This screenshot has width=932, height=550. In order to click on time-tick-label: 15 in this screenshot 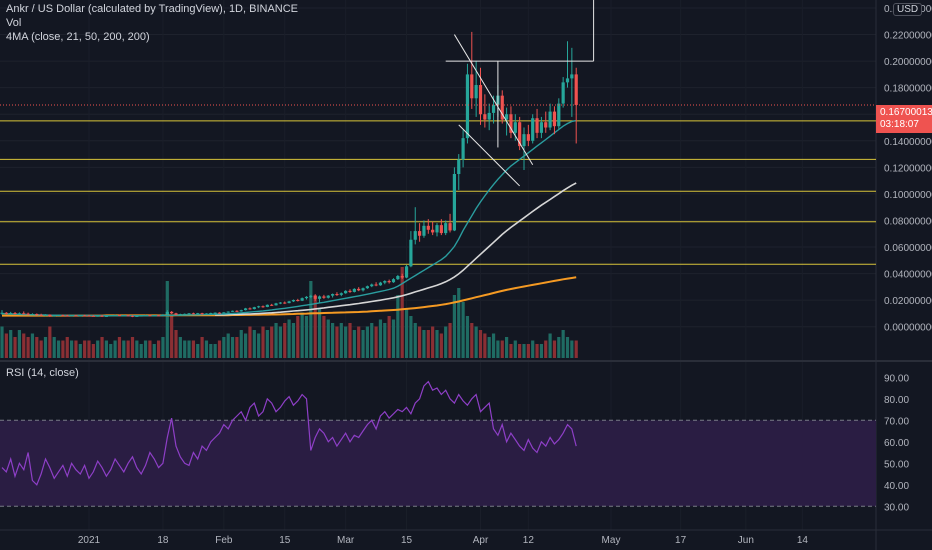, I will do `click(407, 540)`.